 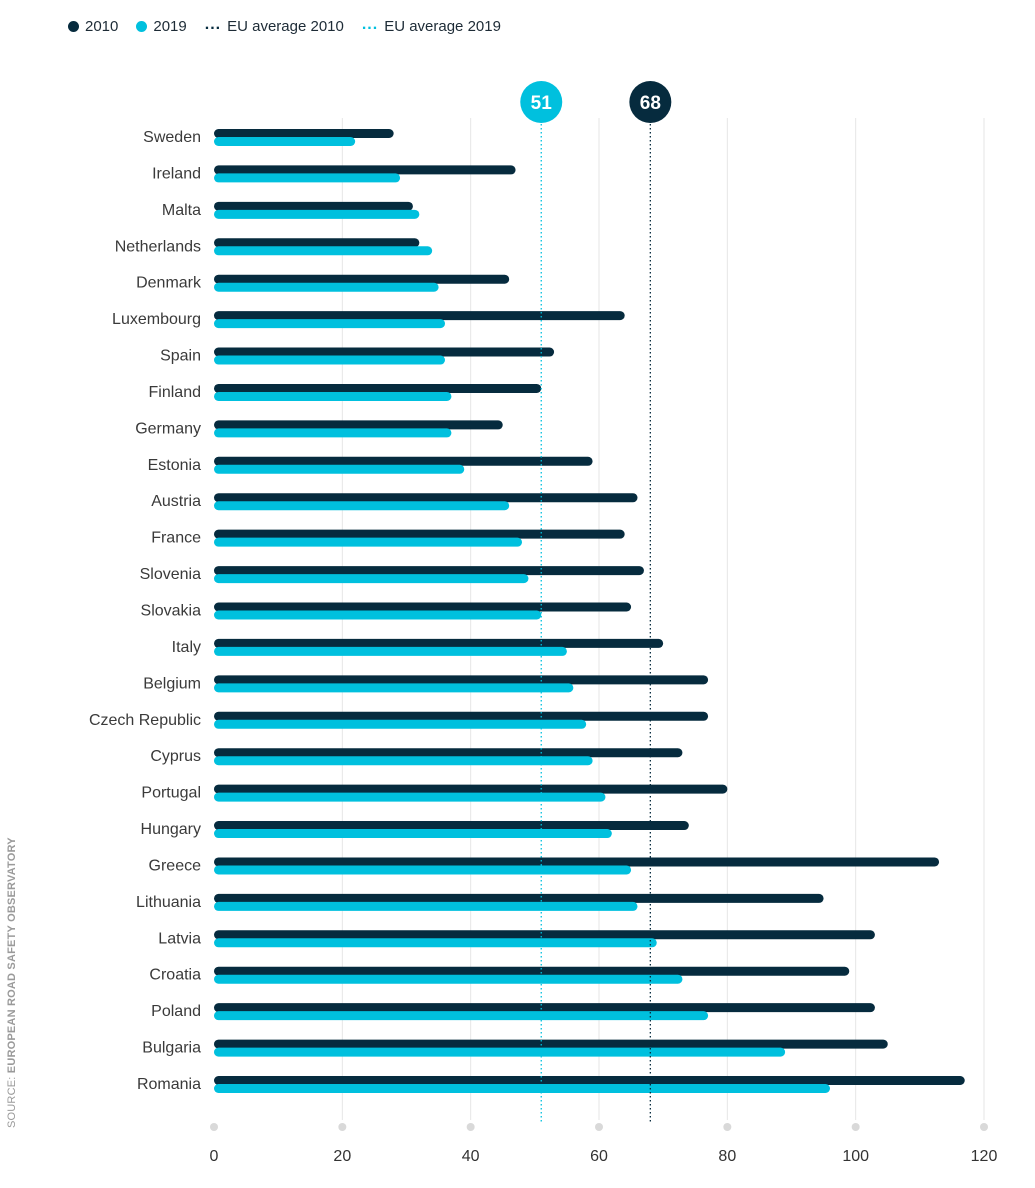 What do you see at coordinates (102, 26) in the screenshot?
I see `legend-label: 2010` at bounding box center [102, 26].